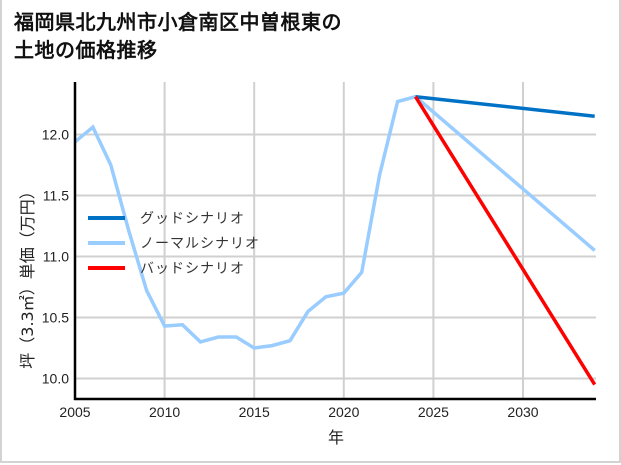 Image resolution: width=621 pixels, height=465 pixels. What do you see at coordinates (106, 217) in the screenshot?
I see `legend-swatch-good` at bounding box center [106, 217].